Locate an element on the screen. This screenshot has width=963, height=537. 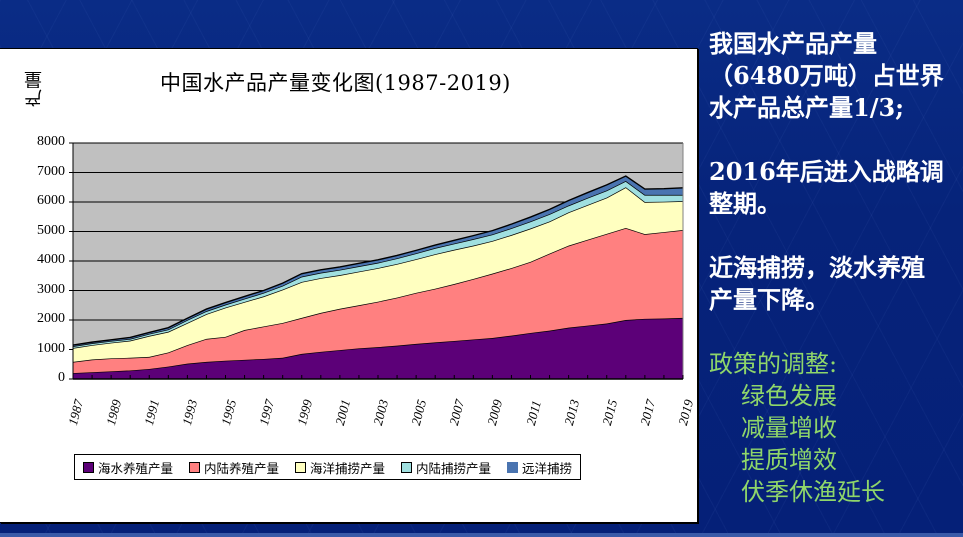
policy-item: 绿色发展 is located at coordinates (789, 396).